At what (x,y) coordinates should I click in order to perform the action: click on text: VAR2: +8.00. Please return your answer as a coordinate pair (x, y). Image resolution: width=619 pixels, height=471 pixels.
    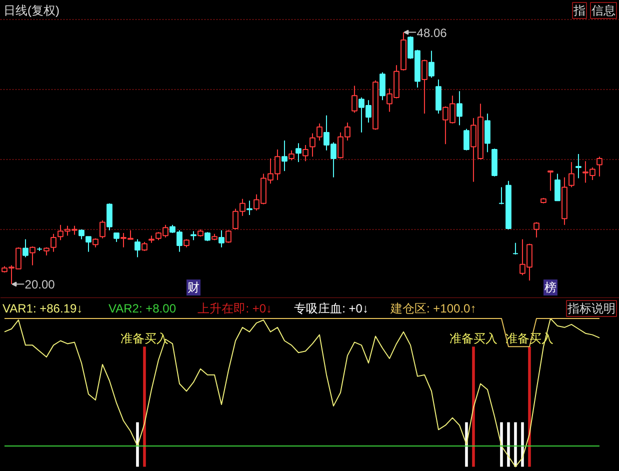
    Looking at the image, I should click on (142, 309).